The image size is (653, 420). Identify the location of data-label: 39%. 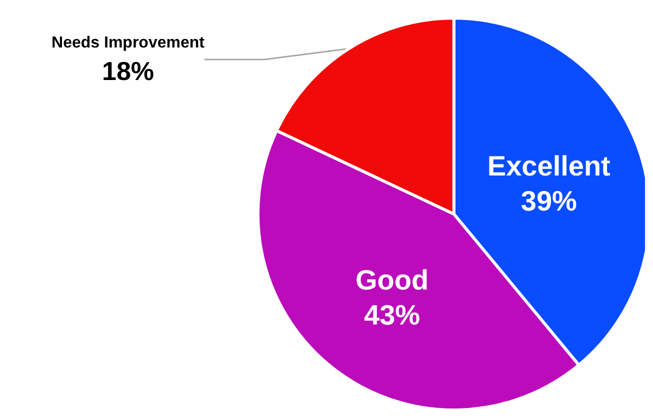
(549, 200).